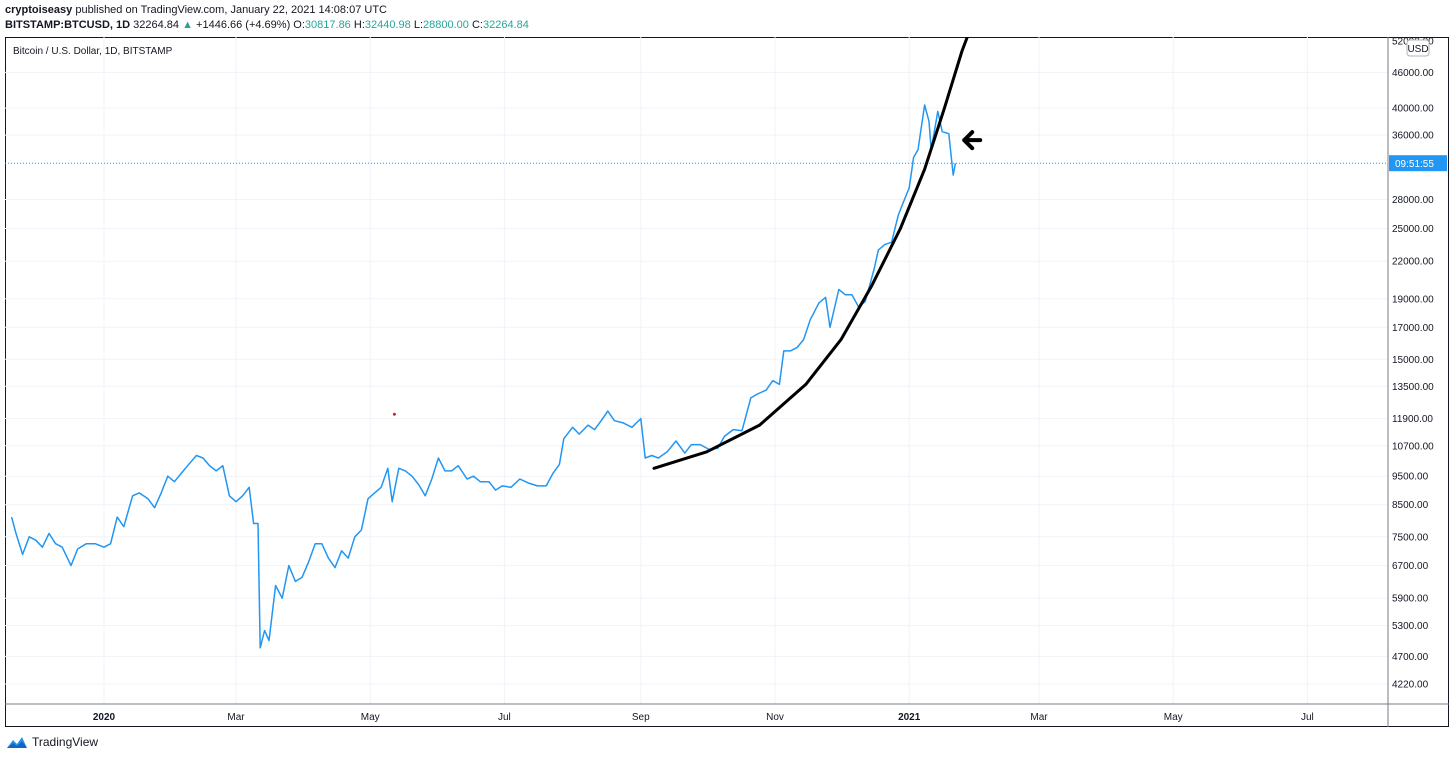  I want to click on price-tick-label: 5300.00, so click(1410, 626).